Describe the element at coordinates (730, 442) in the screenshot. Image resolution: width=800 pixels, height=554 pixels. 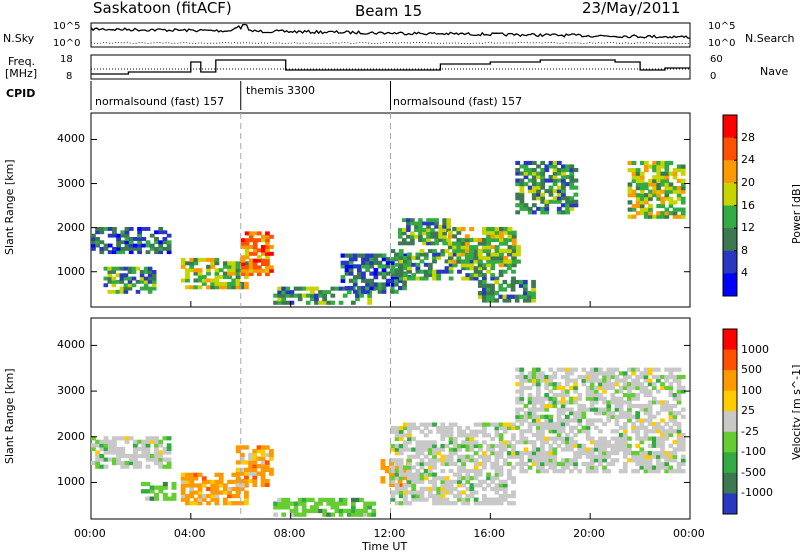
I see `velocity-colorbar-swatch` at that location.